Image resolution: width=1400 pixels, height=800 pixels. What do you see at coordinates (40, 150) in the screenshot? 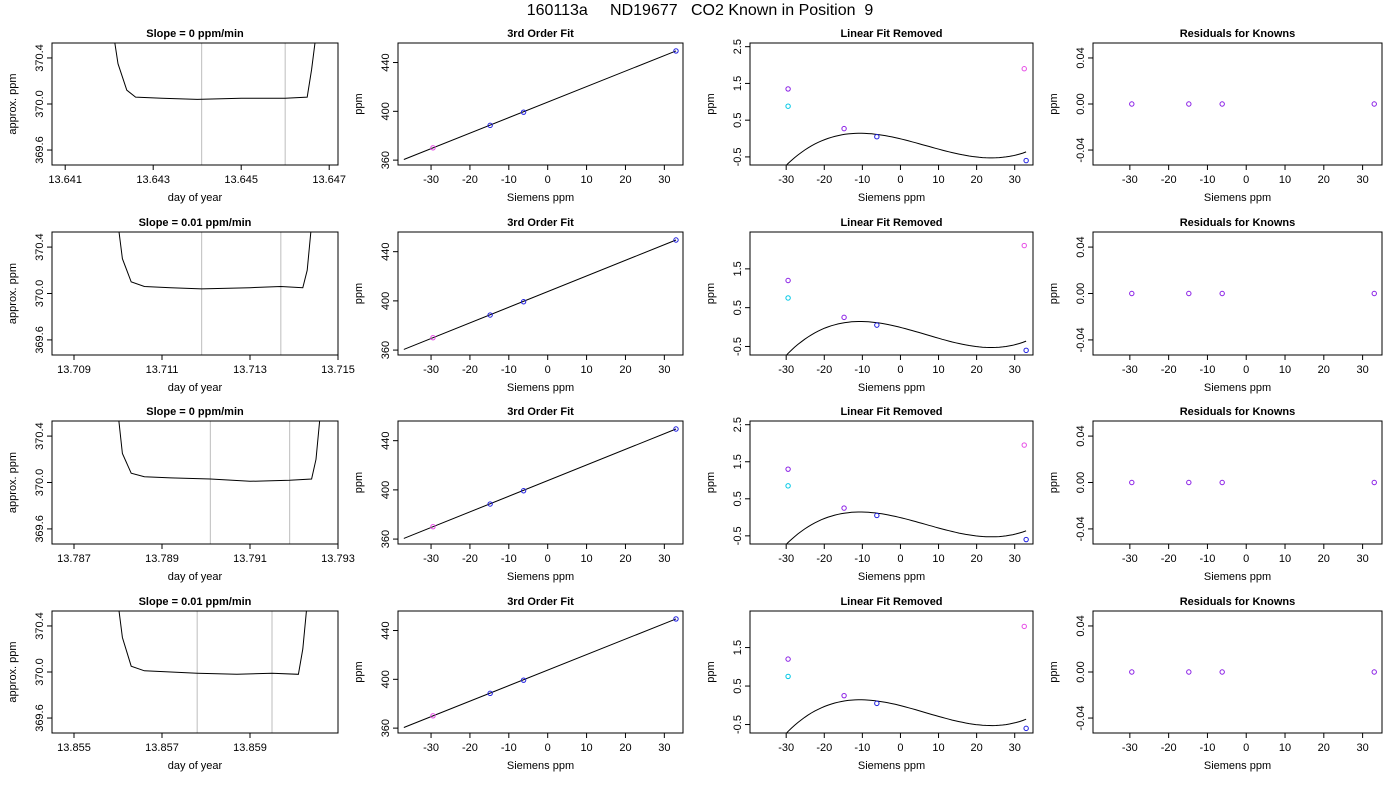
I see `y-tick-label: 369.6` at bounding box center [40, 150].